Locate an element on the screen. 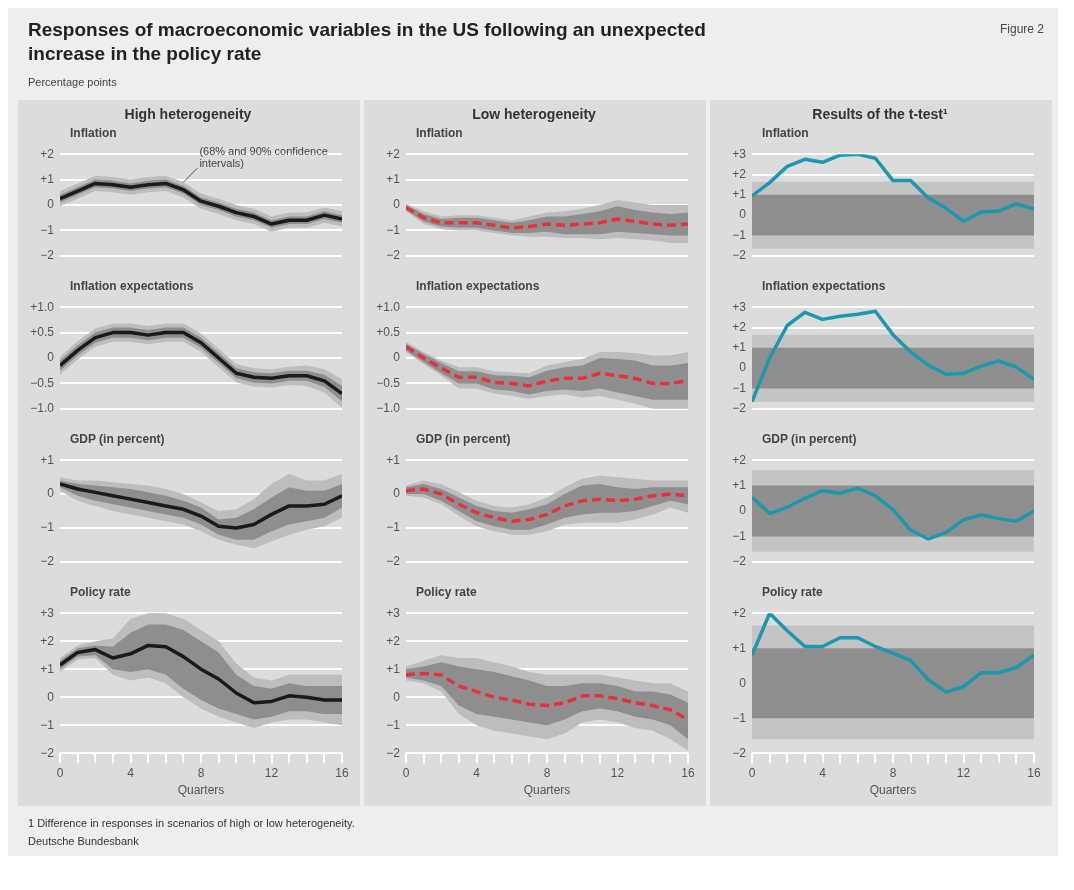 The image size is (1074, 890). text: Percentage points is located at coordinates (73, 82).